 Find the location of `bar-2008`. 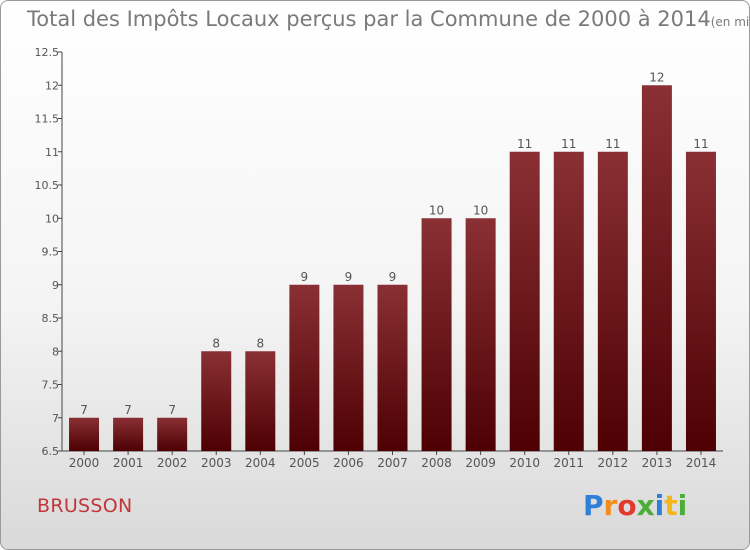

bar-2008 is located at coordinates (436, 334).